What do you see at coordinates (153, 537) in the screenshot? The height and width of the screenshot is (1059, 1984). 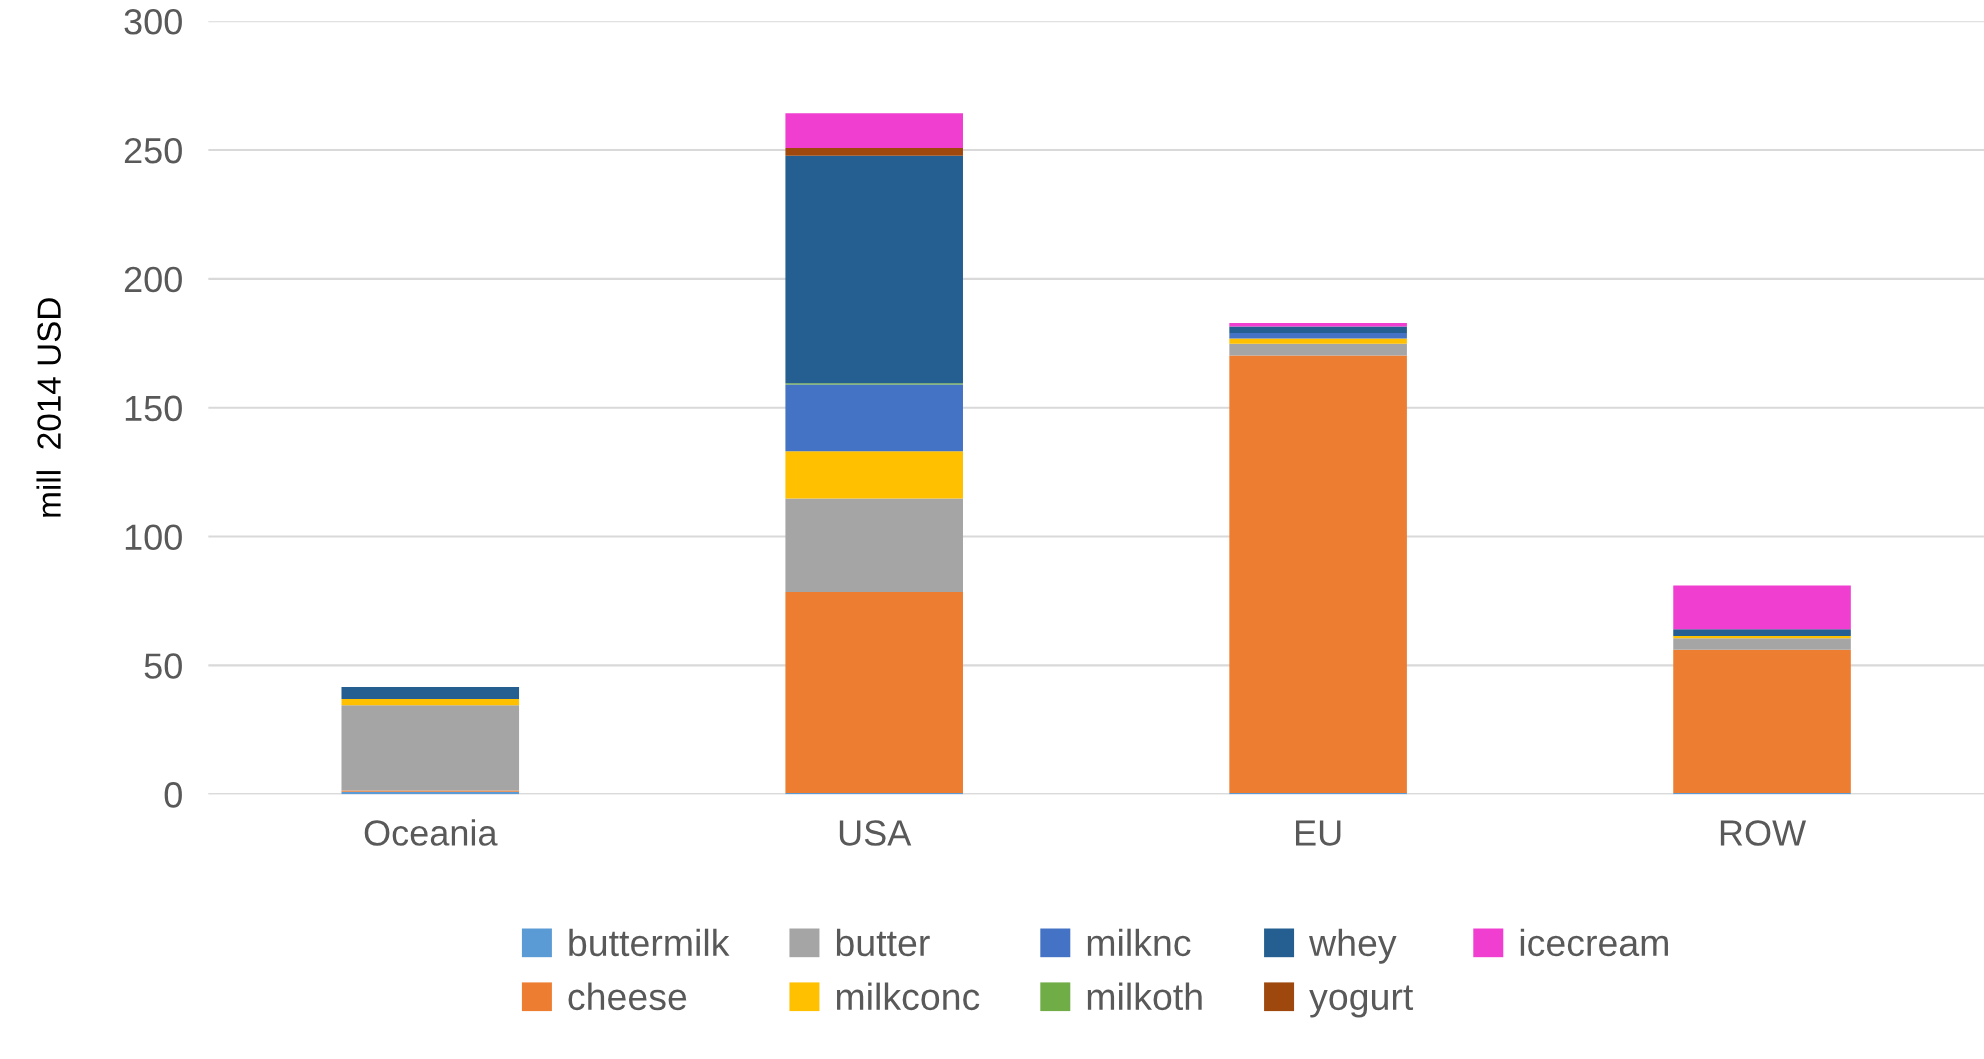 I see `y-tick-label: 100` at bounding box center [153, 537].